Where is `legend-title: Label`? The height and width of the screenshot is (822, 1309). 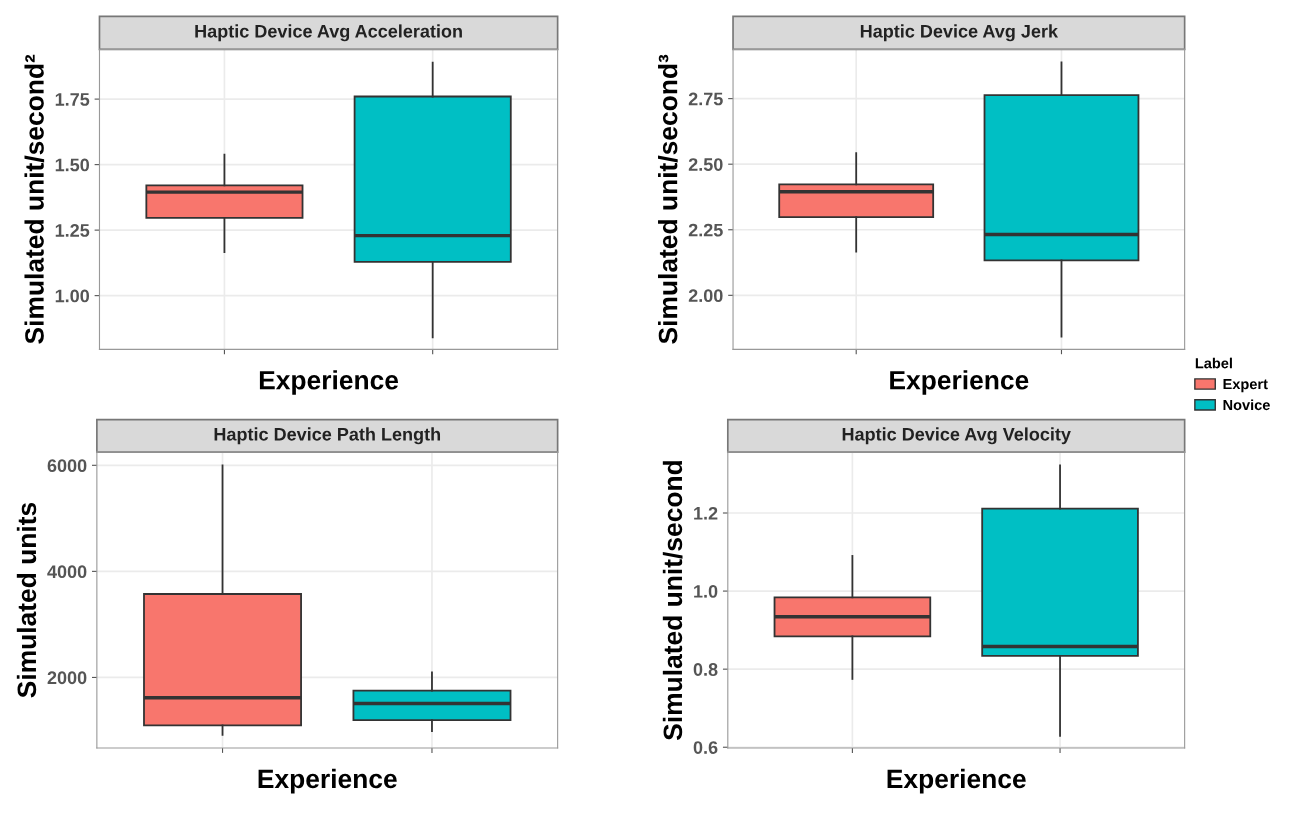 legend-title: Label is located at coordinates (1213, 363).